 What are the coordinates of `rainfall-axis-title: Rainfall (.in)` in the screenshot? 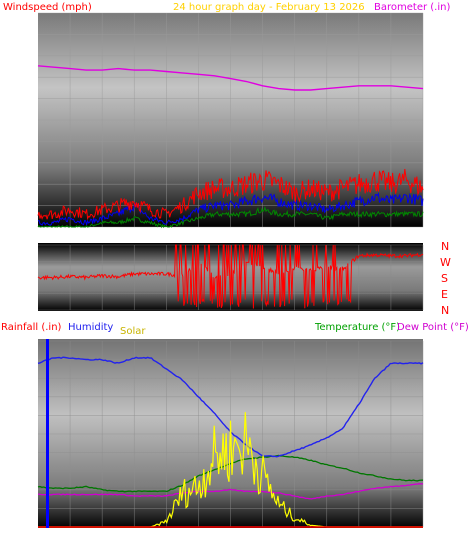 It's located at (31, 327).